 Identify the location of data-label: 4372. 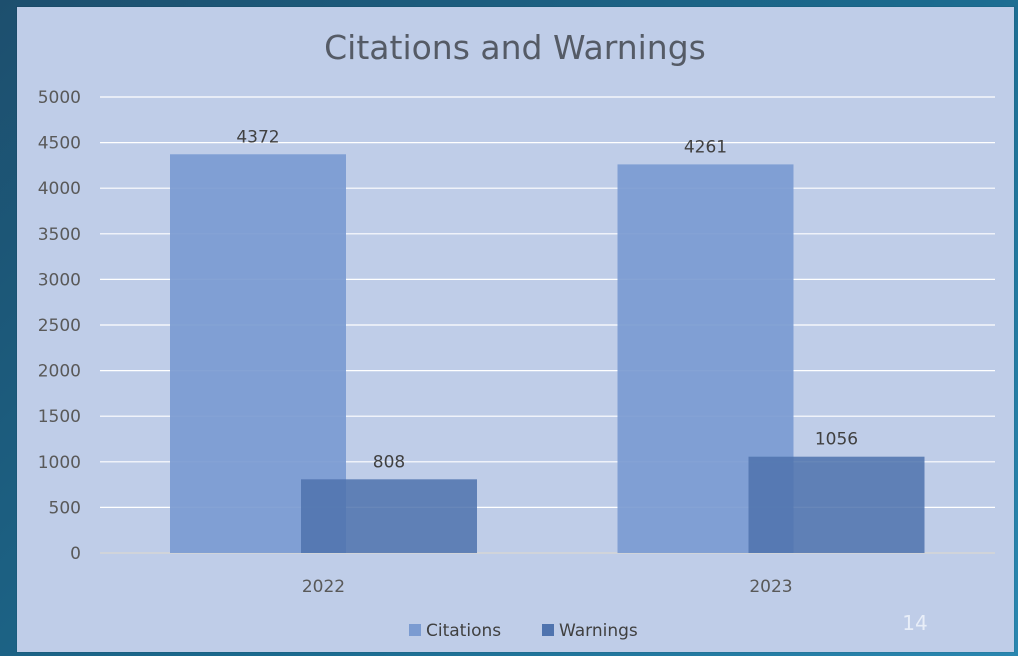
(257, 137).